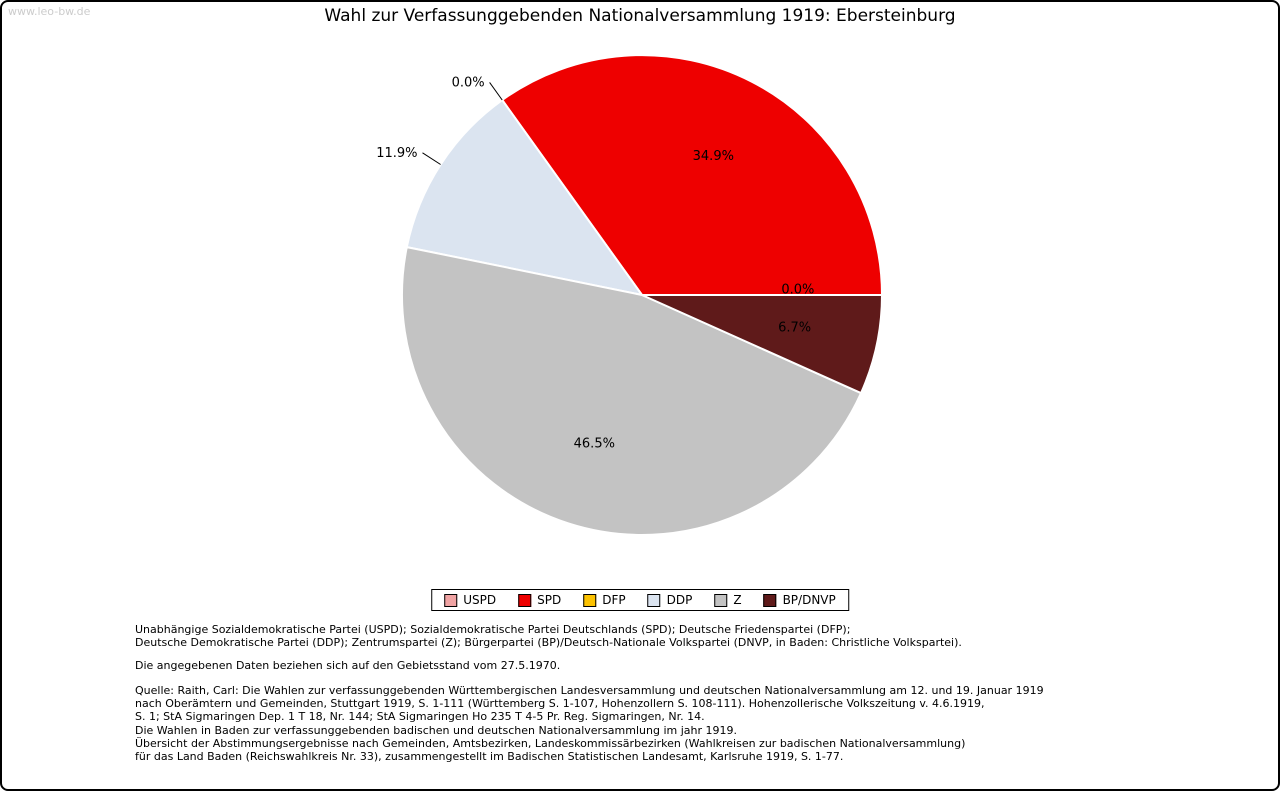 This screenshot has height=791, width=1280. Describe the element at coordinates (794, 328) in the screenshot. I see `pie-value-label-bp-dnvp: 6.7%` at that location.